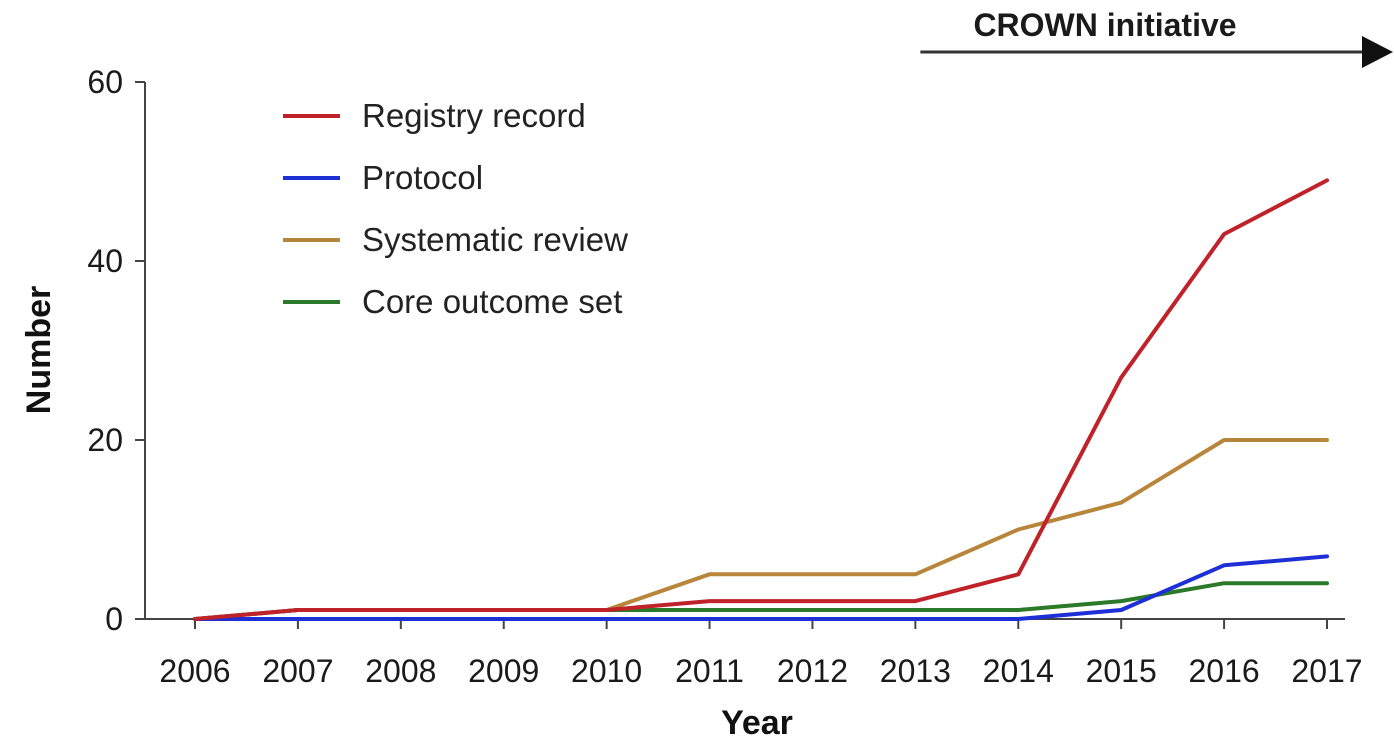 The image size is (1394, 741). I want to click on x-tick-label: 2012, so click(812, 671).